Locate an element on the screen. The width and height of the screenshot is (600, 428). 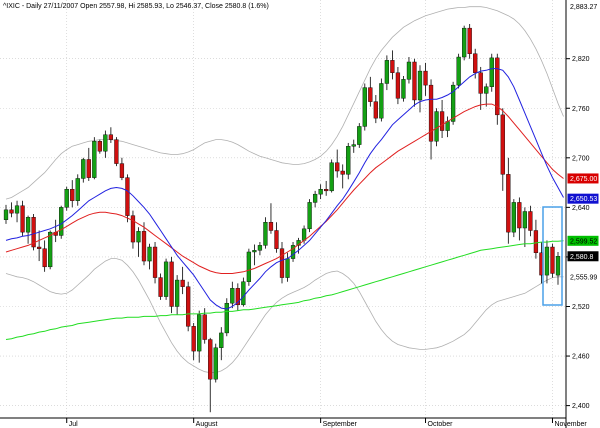
x-tick-label: Jul is located at coordinates (73, 424).